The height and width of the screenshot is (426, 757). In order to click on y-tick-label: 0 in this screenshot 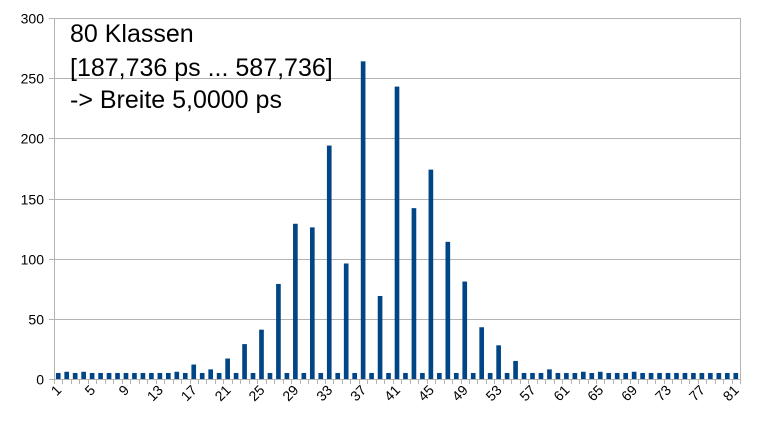, I will do `click(40, 380)`.